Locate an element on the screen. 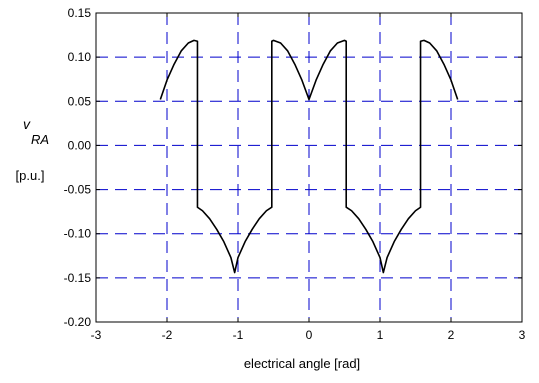 The height and width of the screenshot is (383, 539). y-axis-label-subscript: RA is located at coordinates (40, 139).